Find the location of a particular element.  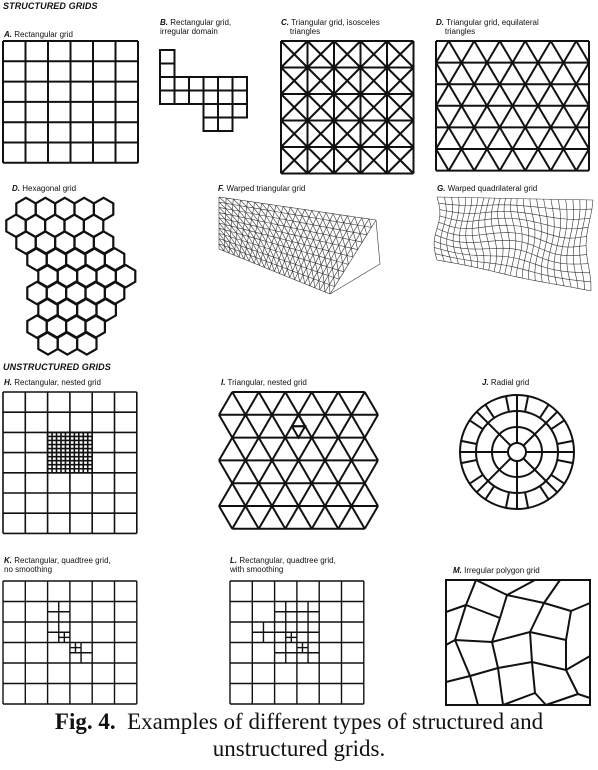

grid-b is located at coordinates (203, 90).